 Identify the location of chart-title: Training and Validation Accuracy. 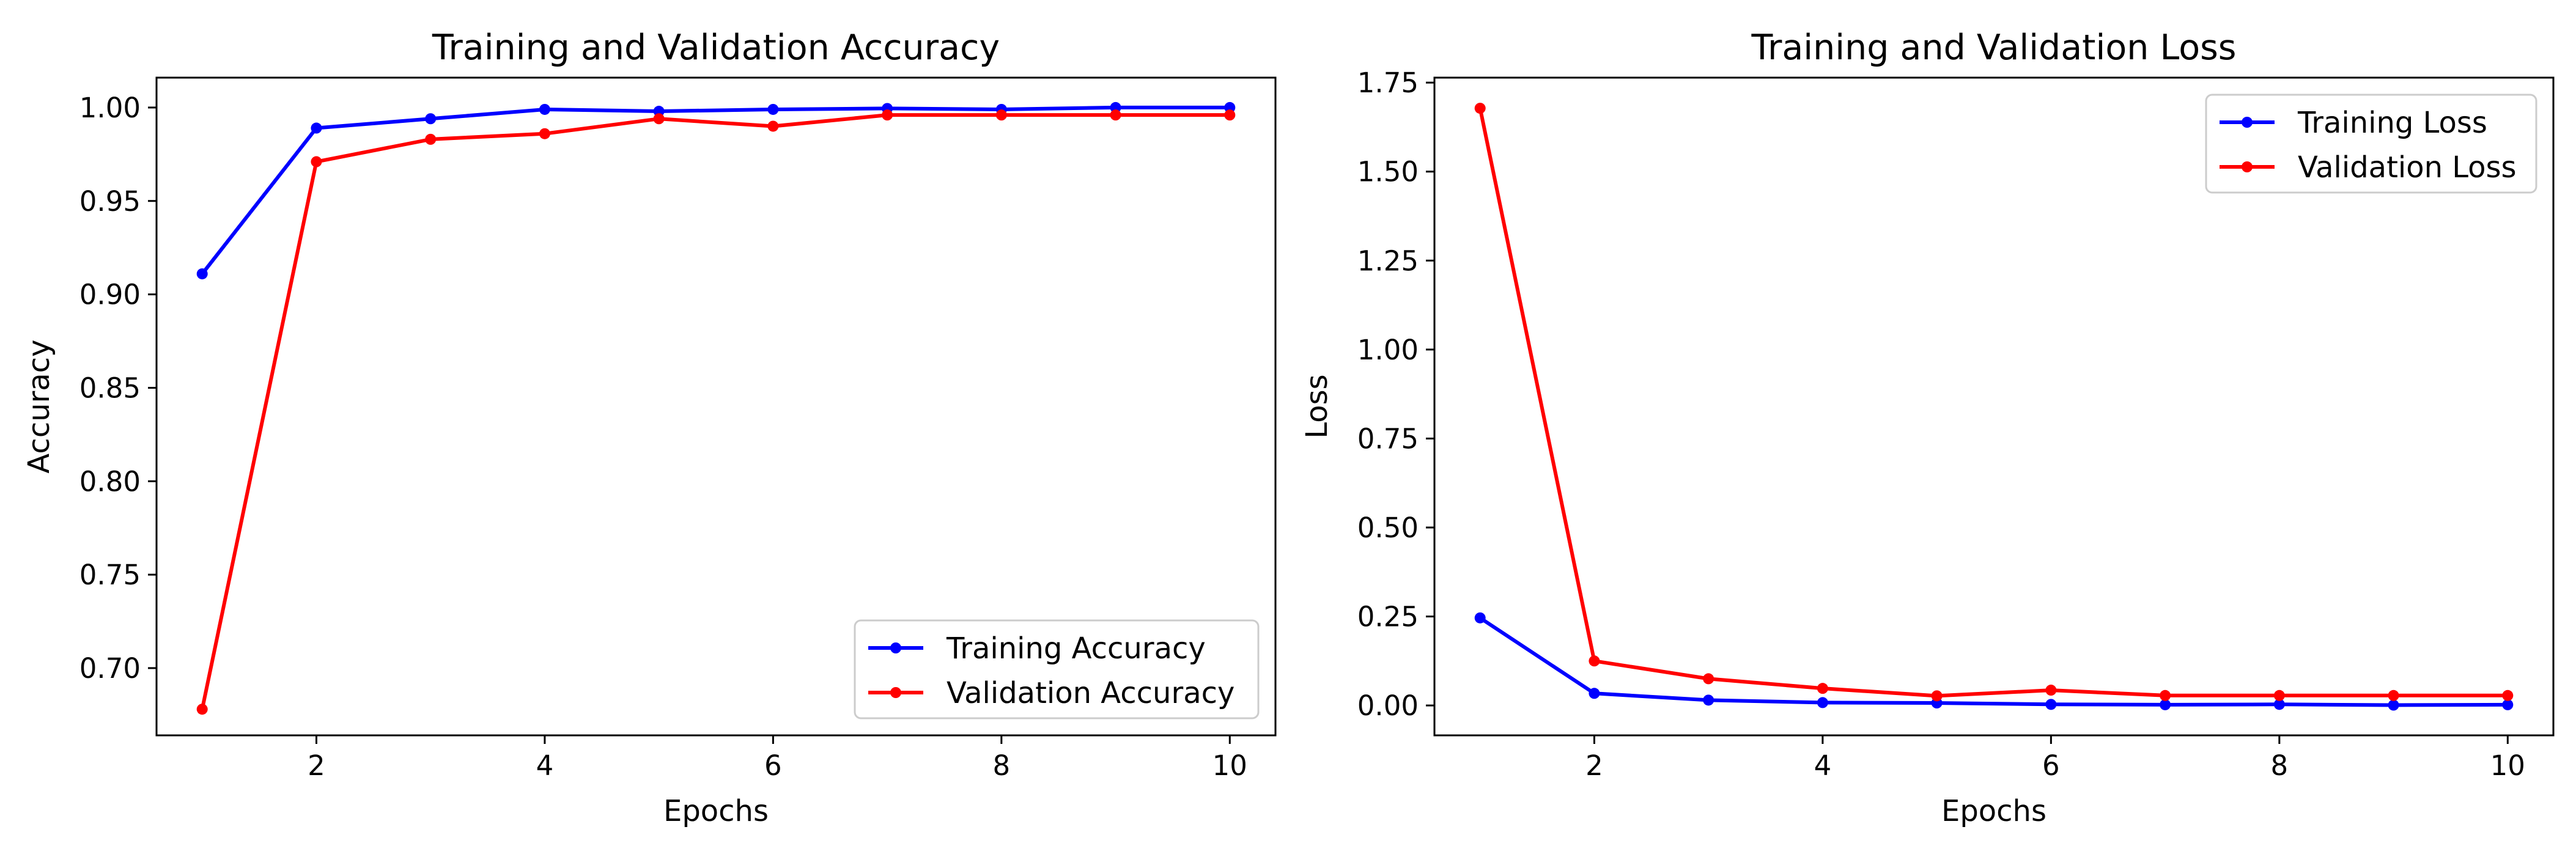
(716, 48).